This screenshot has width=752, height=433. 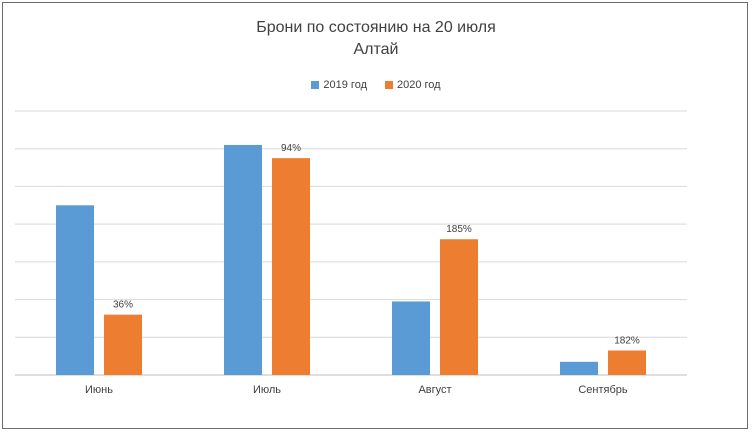 I want to click on legend-swatch-2019, so click(x=315, y=85).